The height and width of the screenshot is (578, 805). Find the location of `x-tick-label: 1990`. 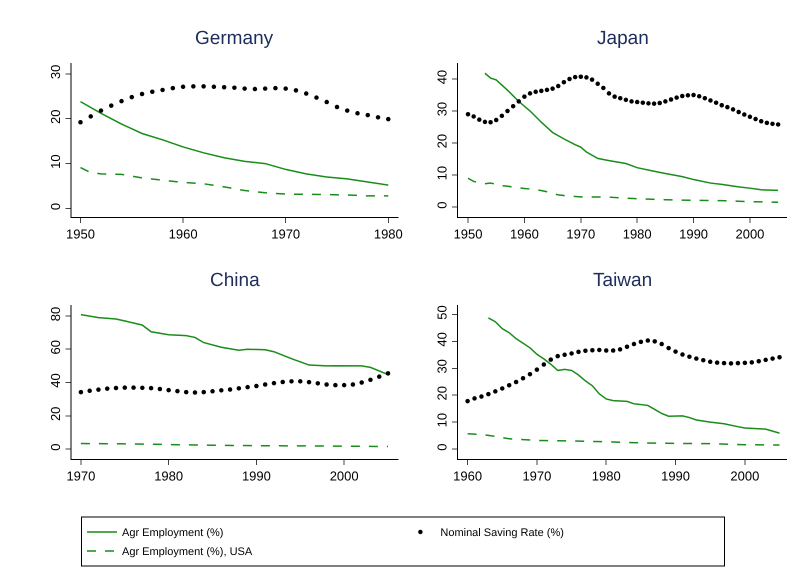

x-tick-label: 1990 is located at coordinates (675, 476).